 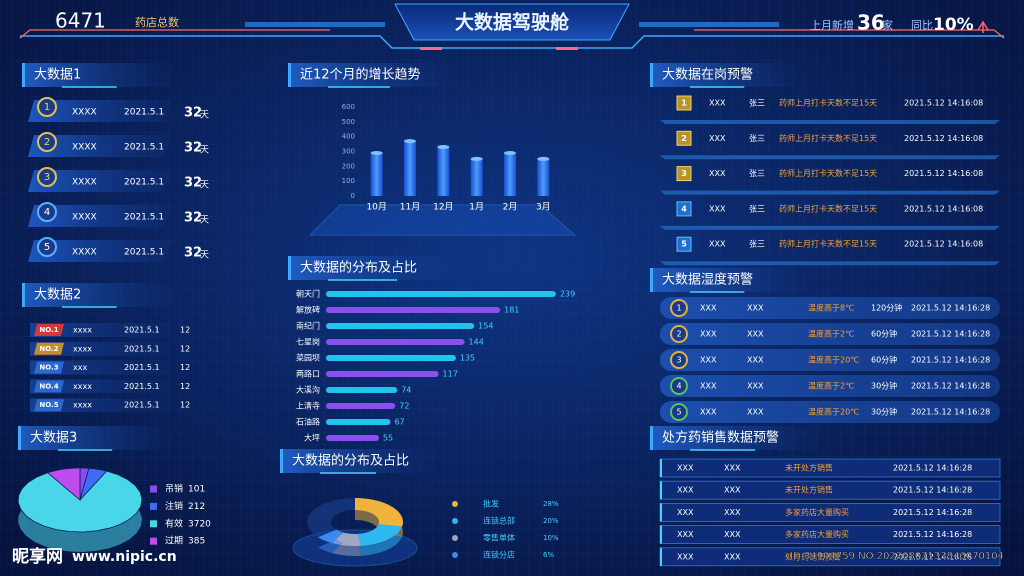 What do you see at coordinates (37, 556) in the screenshot?
I see `watermark-brand: 昵享网` at bounding box center [37, 556].